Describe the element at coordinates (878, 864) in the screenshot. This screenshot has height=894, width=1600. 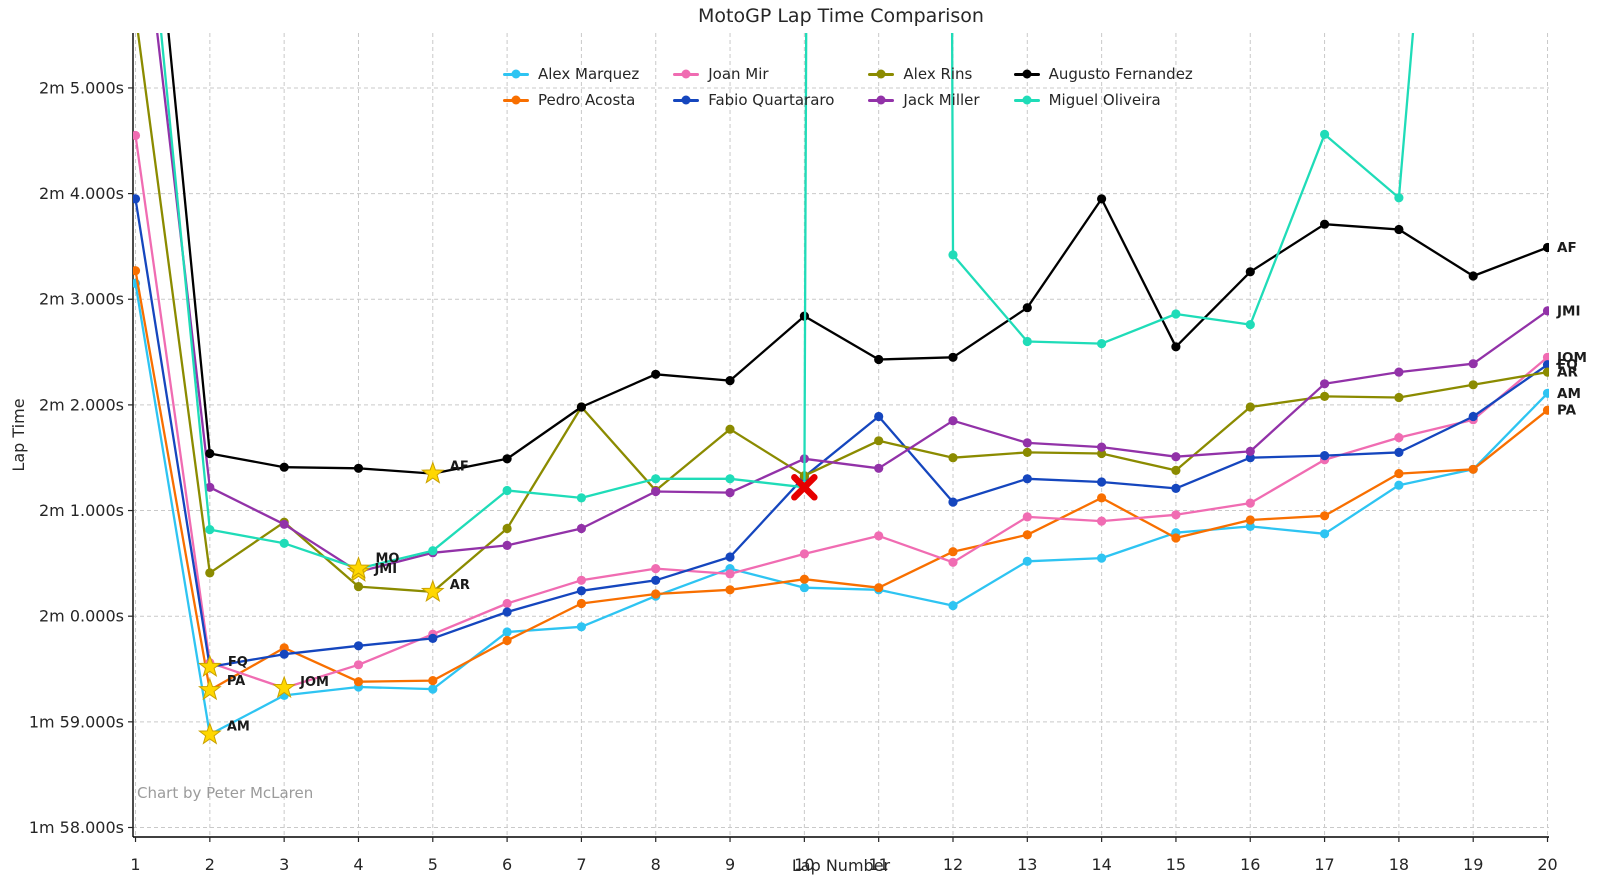
I see `x-tick-label: 11` at that location.